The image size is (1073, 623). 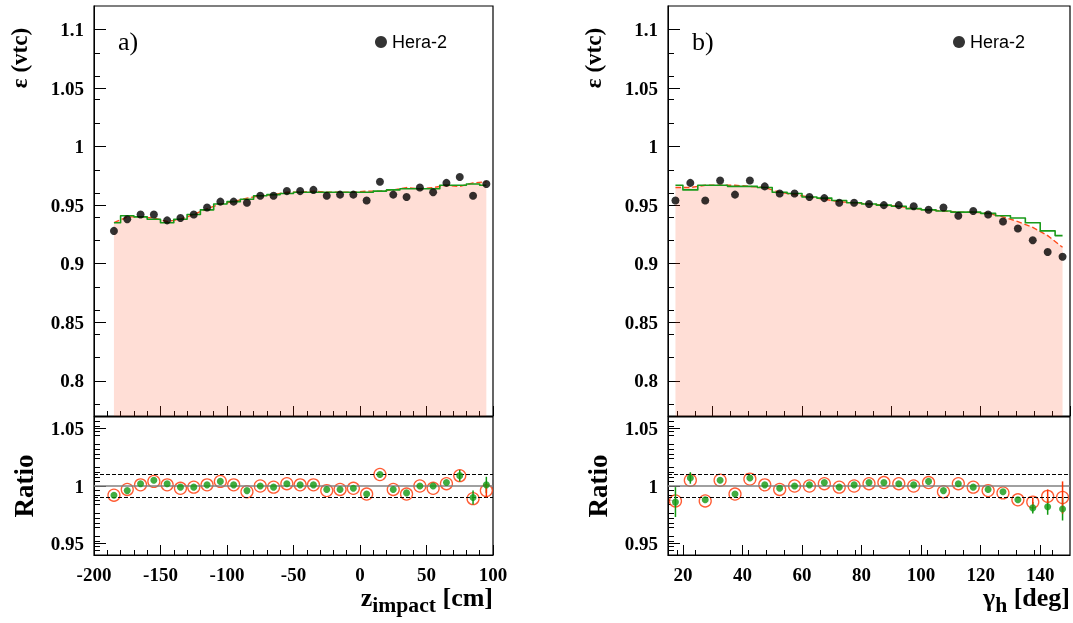 I want to click on x-tick-label: 20, so click(x=683, y=574).